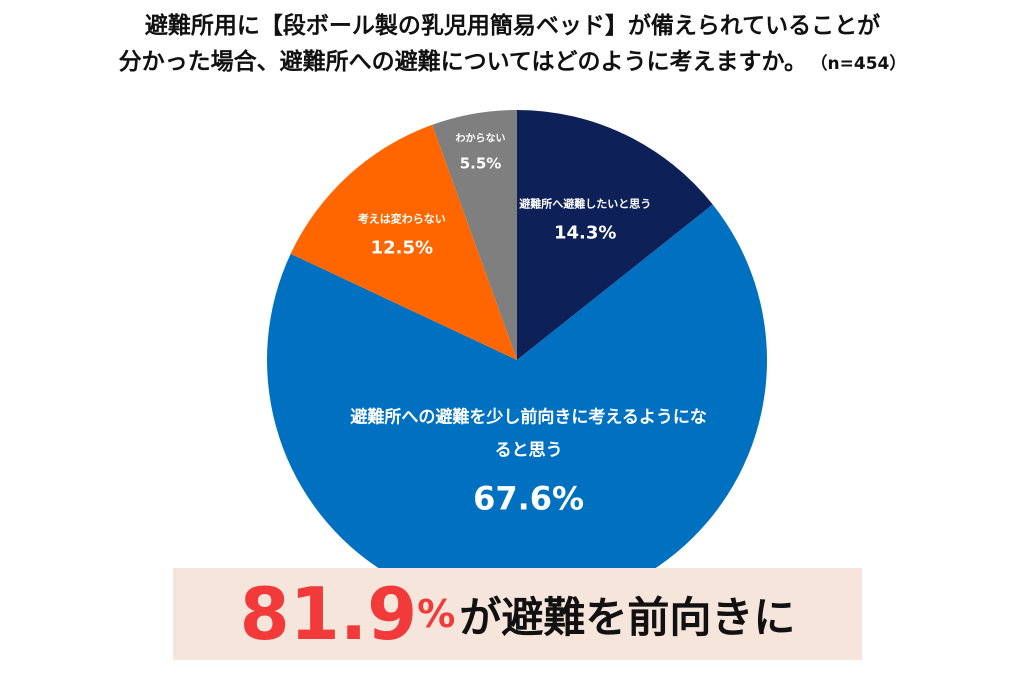  I want to click on banner-unit: %, so click(436, 614).